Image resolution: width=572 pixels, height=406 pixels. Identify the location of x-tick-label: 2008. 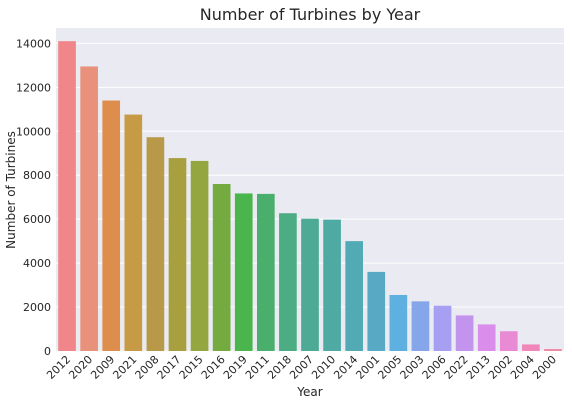
(147, 367).